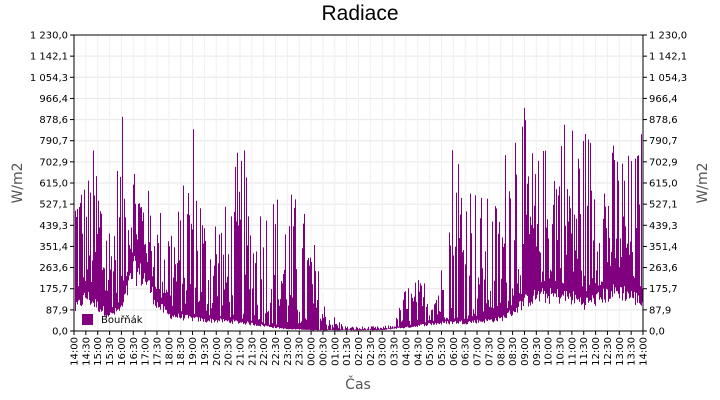  Describe the element at coordinates (668, 78) in the screenshot. I see `y-tick-label-right: 1 054,3` at that location.